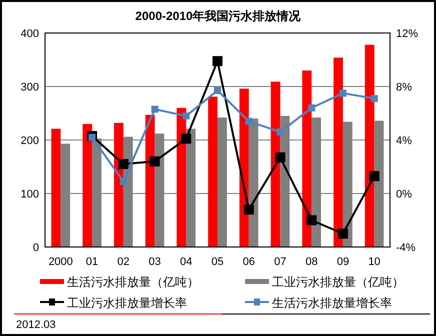 The height and width of the screenshot is (336, 436). I want to click on legend-label: 生活污水排放量（亿吨）, so click(133, 282).